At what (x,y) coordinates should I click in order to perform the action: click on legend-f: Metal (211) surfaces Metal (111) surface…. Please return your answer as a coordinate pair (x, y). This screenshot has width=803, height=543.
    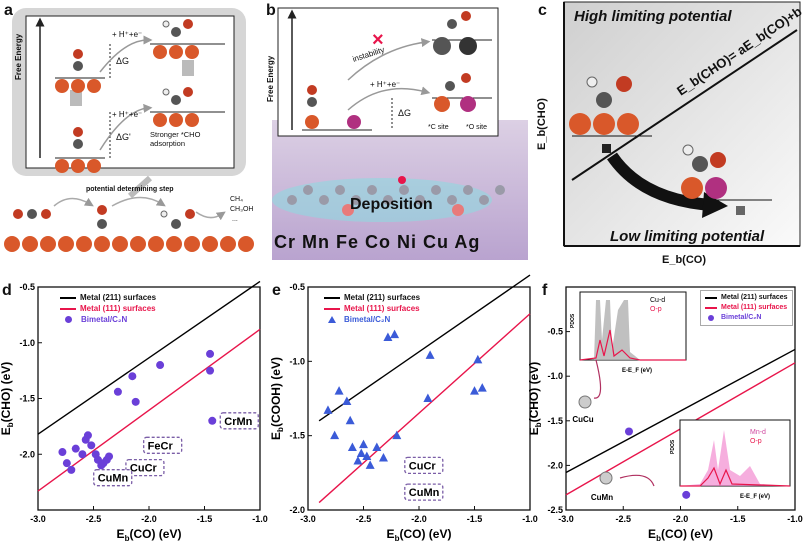
    Looking at the image, I should click on (746, 308).